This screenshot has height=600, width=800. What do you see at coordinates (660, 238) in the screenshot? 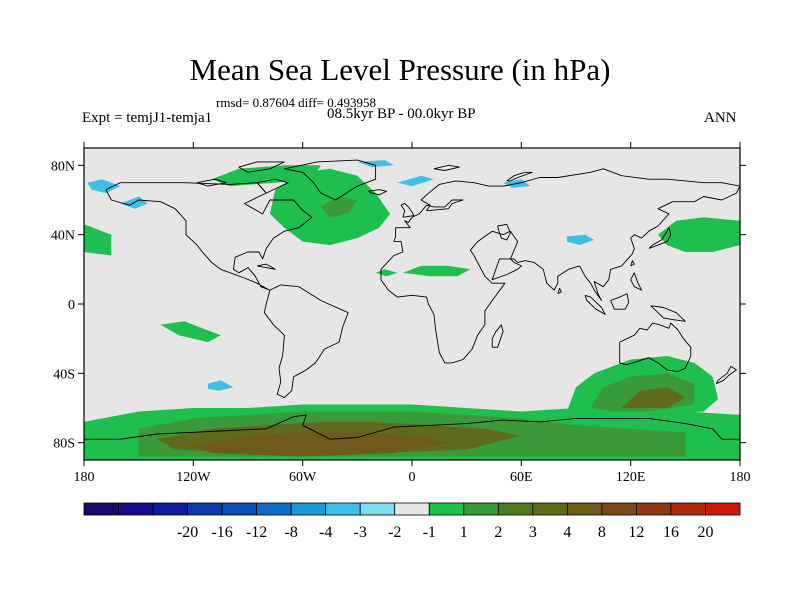
I see `coast-japan` at bounding box center [660, 238].